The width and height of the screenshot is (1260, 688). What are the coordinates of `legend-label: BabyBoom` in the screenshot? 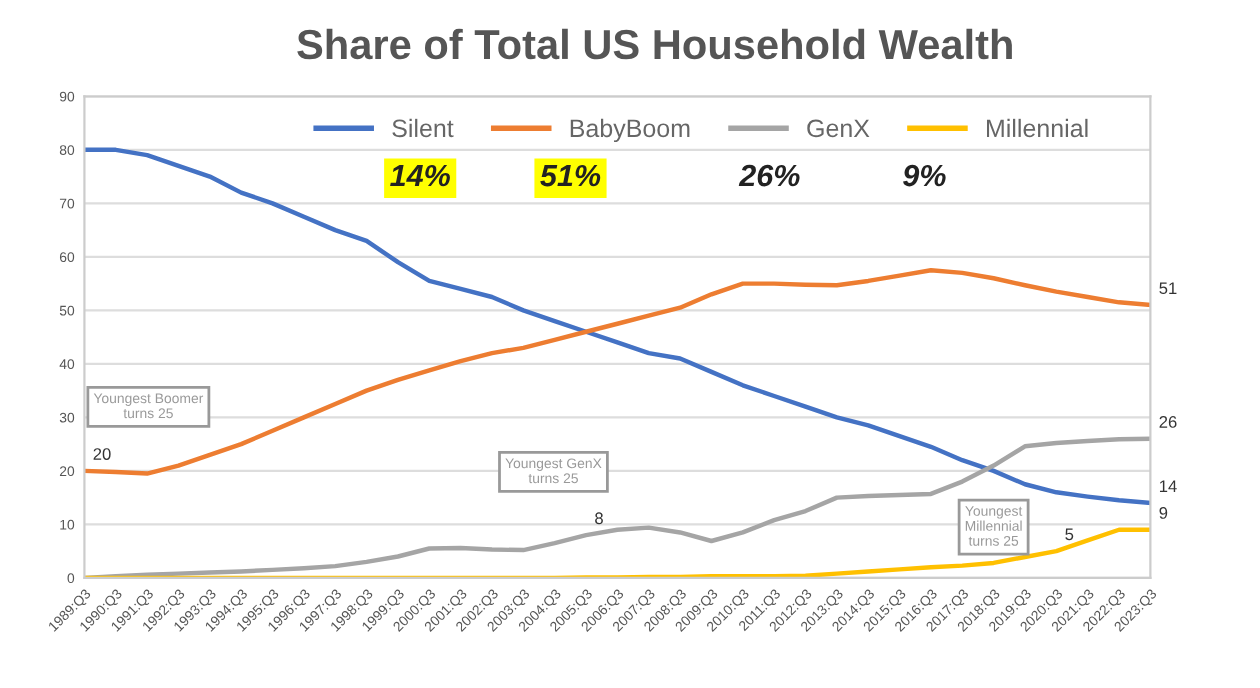 It's located at (630, 130).